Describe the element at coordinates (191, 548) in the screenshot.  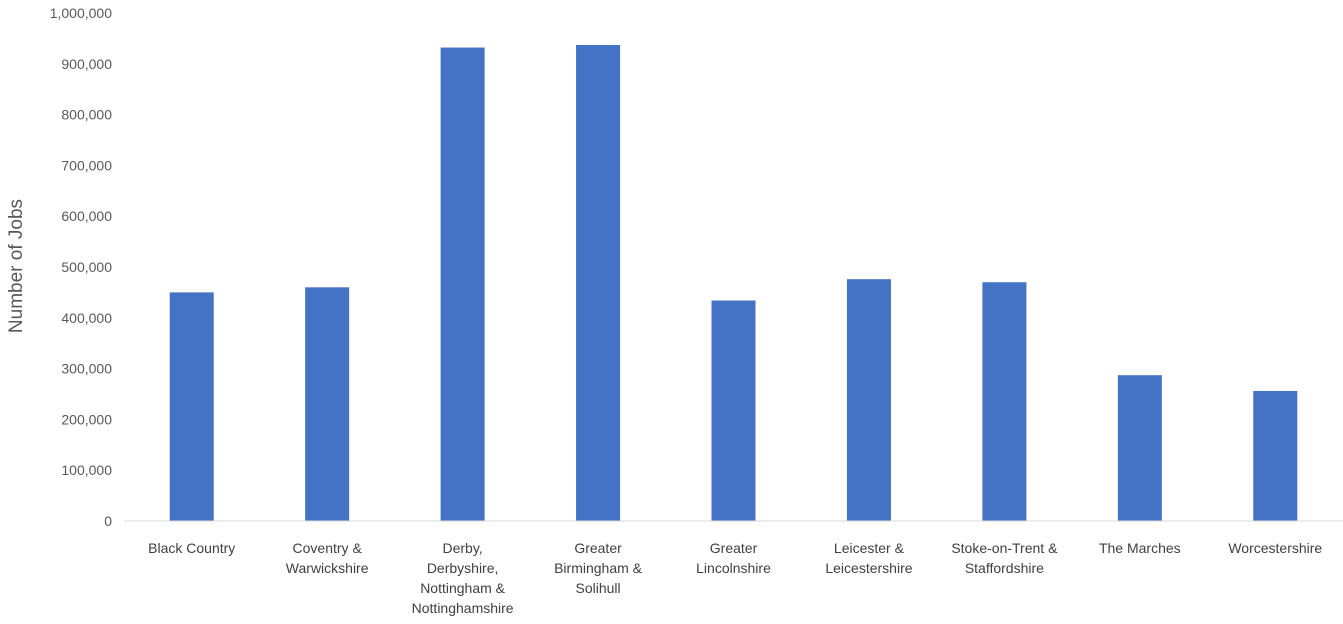
I see `x-category-label: Black Country` at that location.